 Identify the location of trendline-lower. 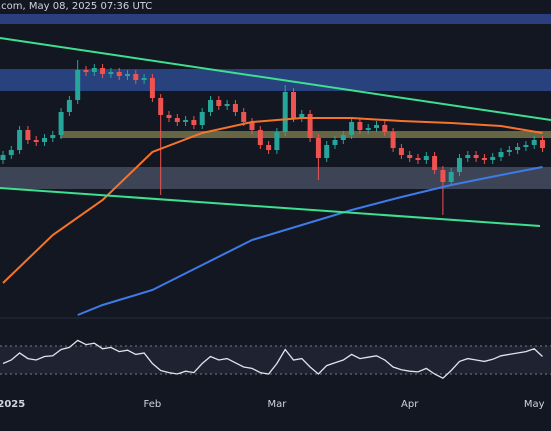
(270, 207).